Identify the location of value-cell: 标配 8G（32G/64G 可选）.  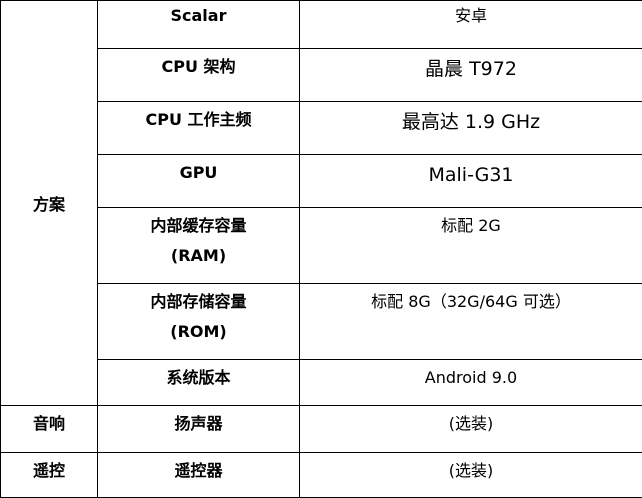
(470, 321).